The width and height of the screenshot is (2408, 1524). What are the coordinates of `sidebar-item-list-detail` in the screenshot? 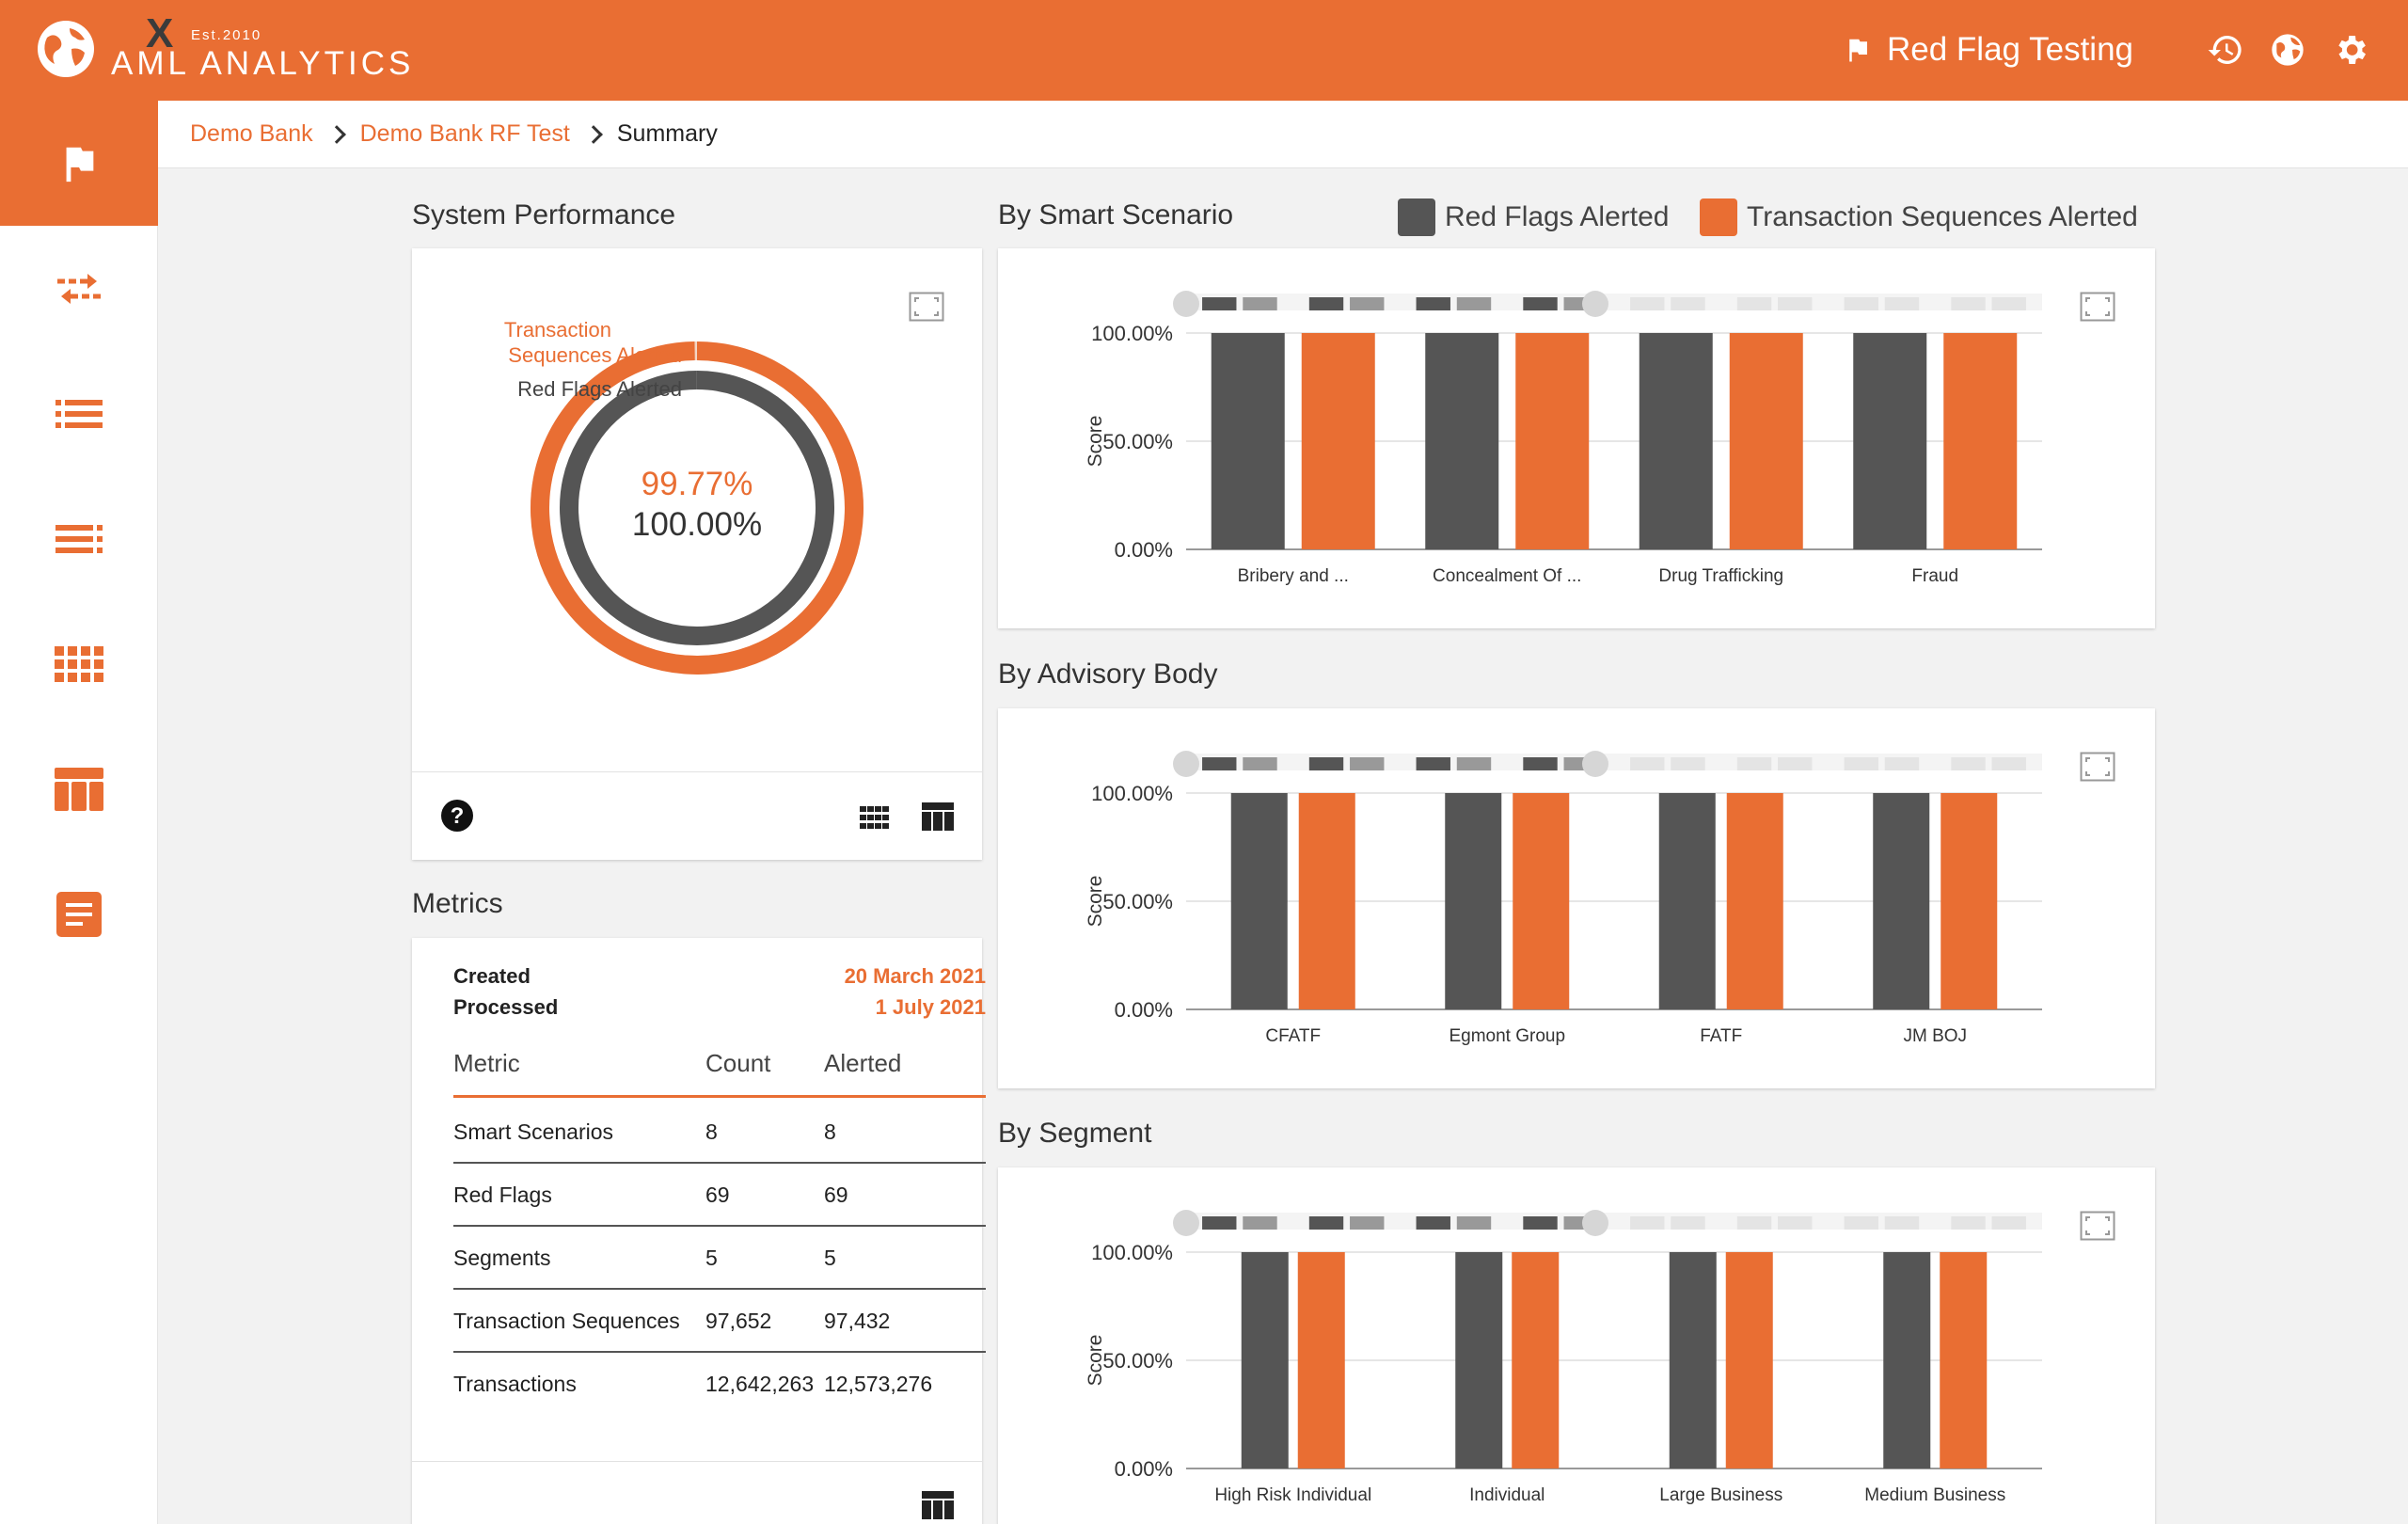 It's located at (79, 538).